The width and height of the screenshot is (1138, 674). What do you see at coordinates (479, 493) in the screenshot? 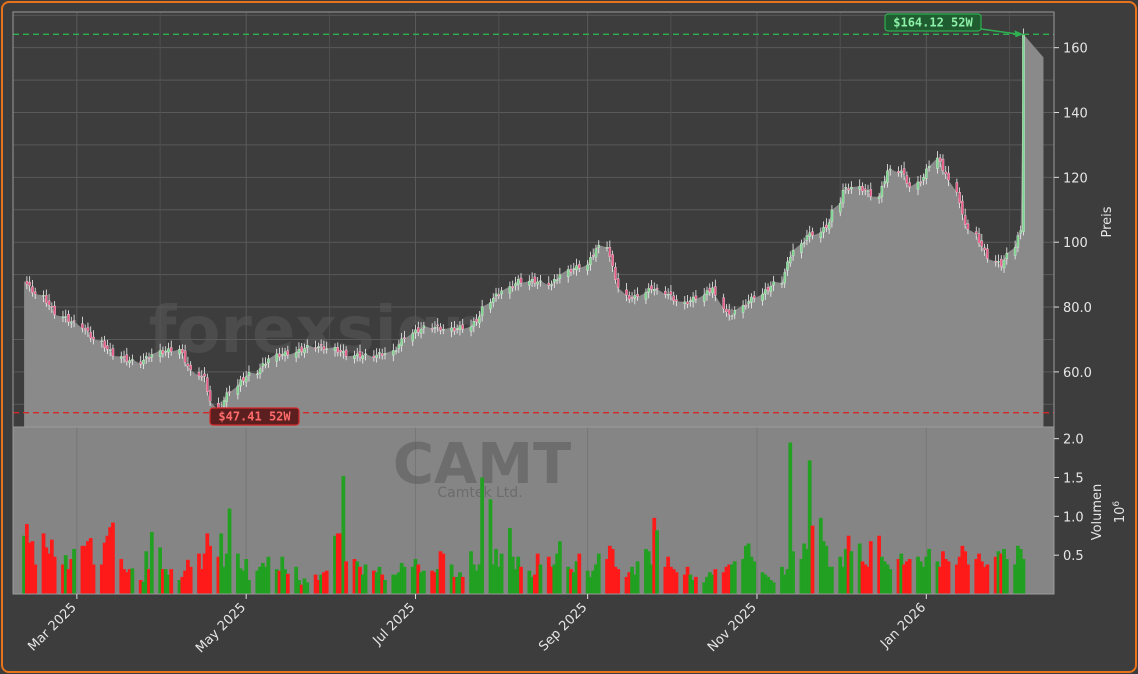
I see `company-subtitle: Camtek Ltd.` at bounding box center [479, 493].